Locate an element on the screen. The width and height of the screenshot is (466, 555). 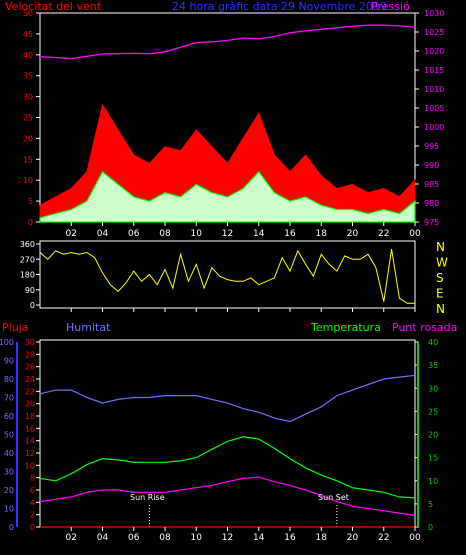
rain-y-tick-label: 26 is located at coordinates (30, 367).